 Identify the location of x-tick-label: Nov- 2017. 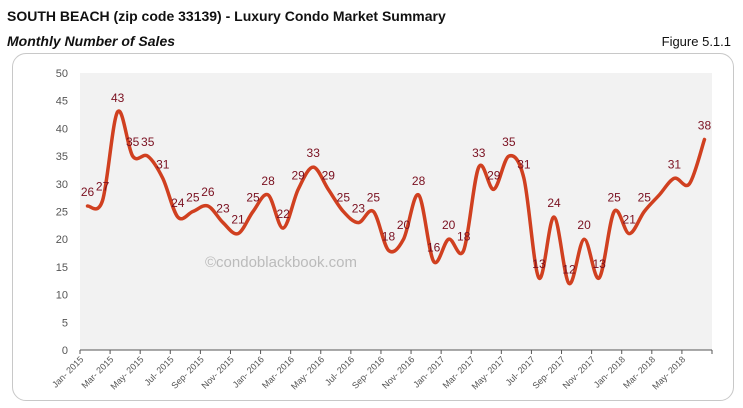
(579, 372).